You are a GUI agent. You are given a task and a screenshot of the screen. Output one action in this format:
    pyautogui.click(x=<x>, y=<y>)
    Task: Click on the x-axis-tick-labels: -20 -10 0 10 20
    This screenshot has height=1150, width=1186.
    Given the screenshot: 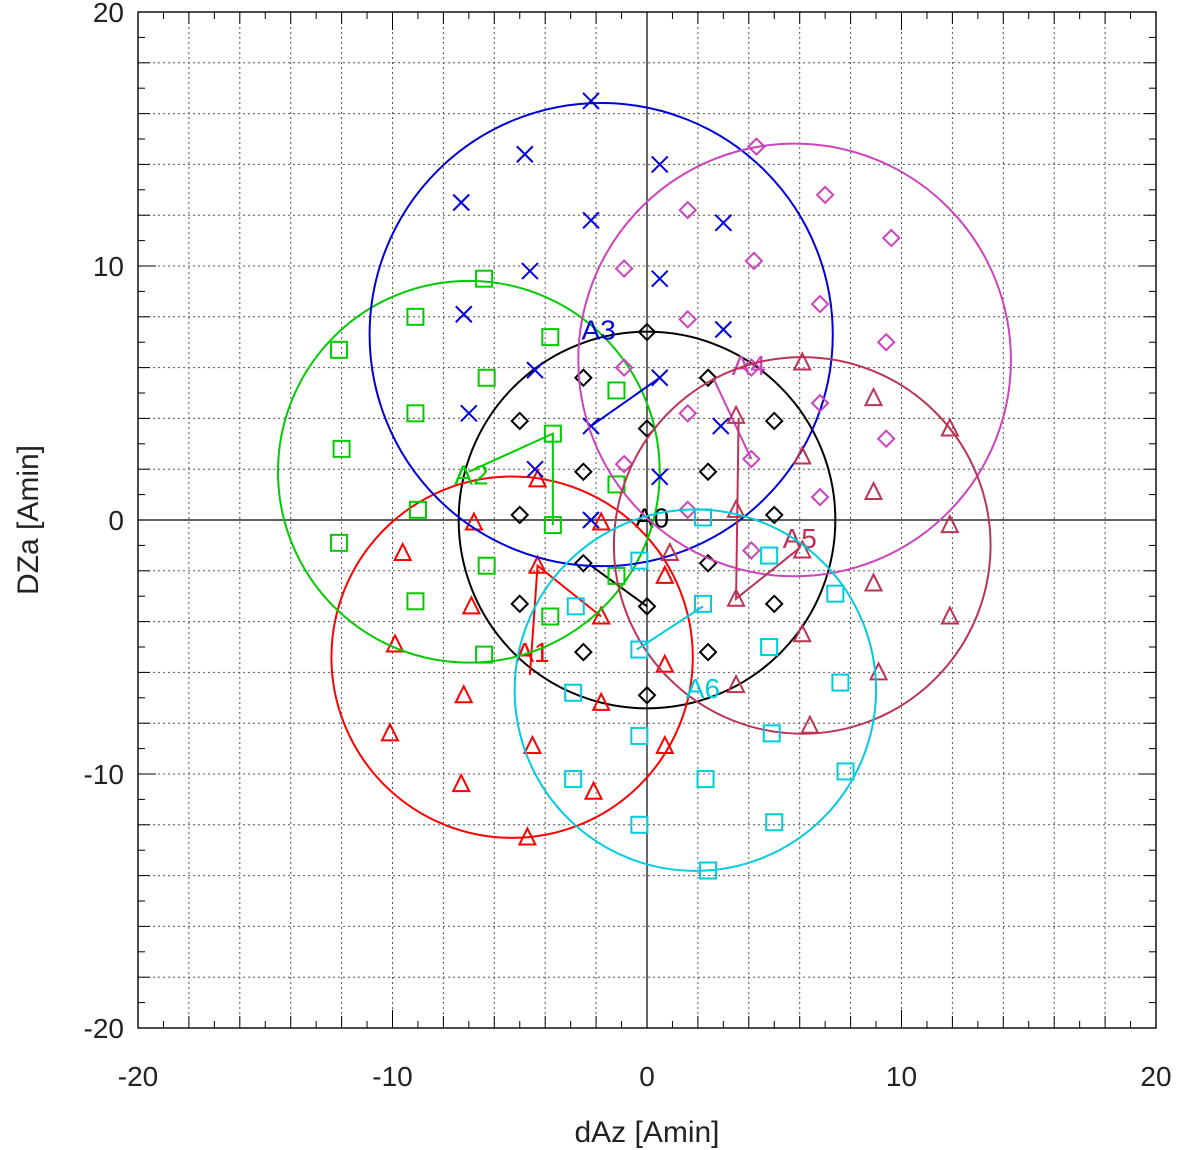 What is the action you would take?
    pyautogui.click(x=645, y=1076)
    